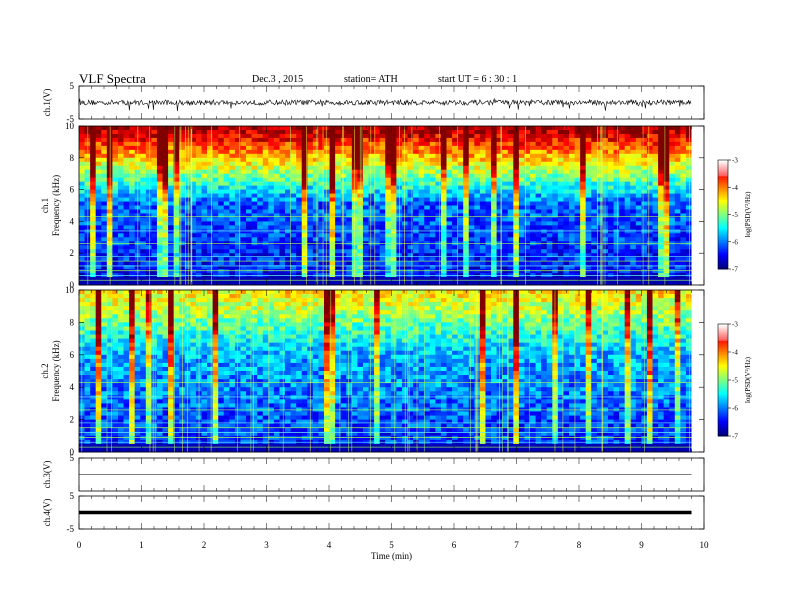 The height and width of the screenshot is (612, 792). Describe the element at coordinates (516, 545) in the screenshot. I see `x-tick-label: 7` at that location.